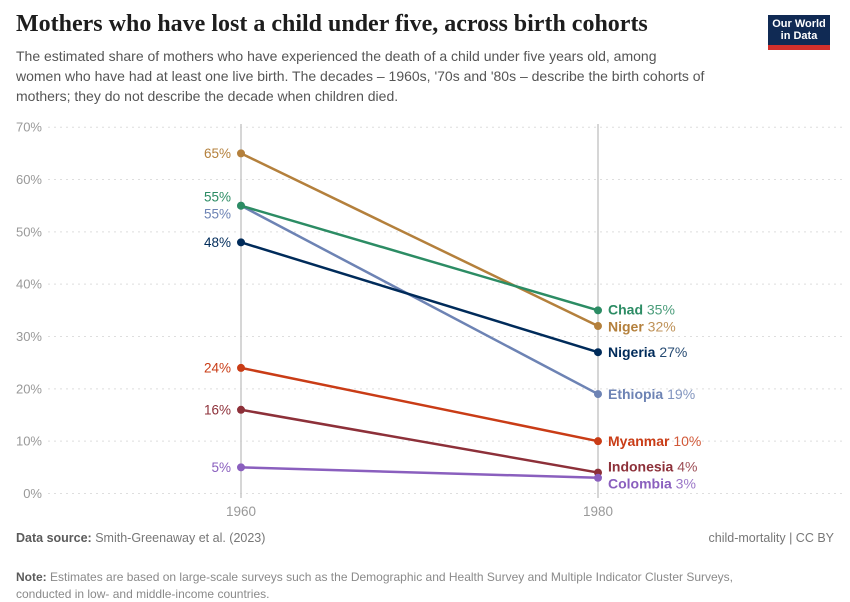 The image size is (850, 602). What do you see at coordinates (652, 483) in the screenshot?
I see `svg-text: Colombia 3%` at bounding box center [652, 483].